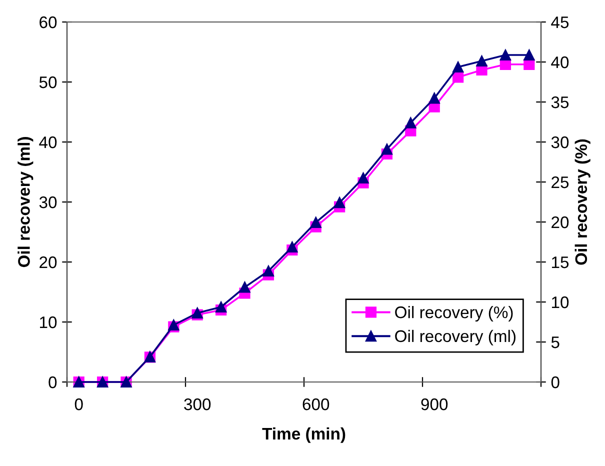  What do you see at coordinates (560, 22) in the screenshot?
I see `y2-tick-label: 45` at bounding box center [560, 22].